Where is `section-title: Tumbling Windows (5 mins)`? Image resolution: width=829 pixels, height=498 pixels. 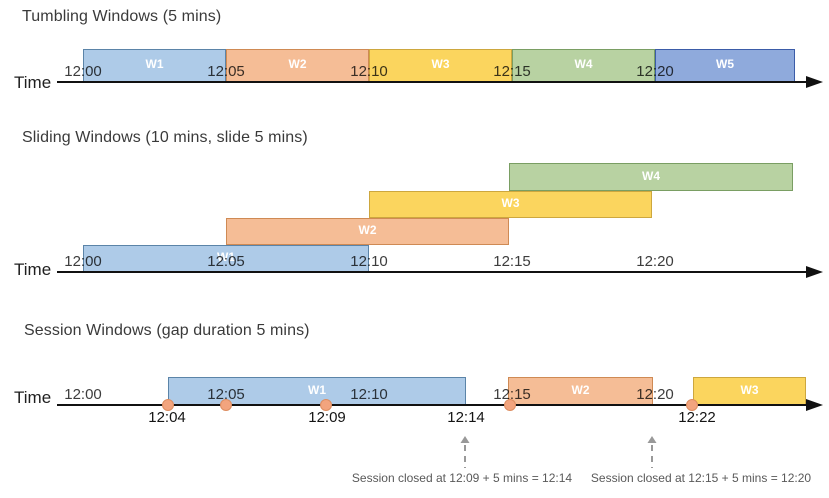
section-title: Tumbling Windows (5 mins) is located at coordinates (122, 16).